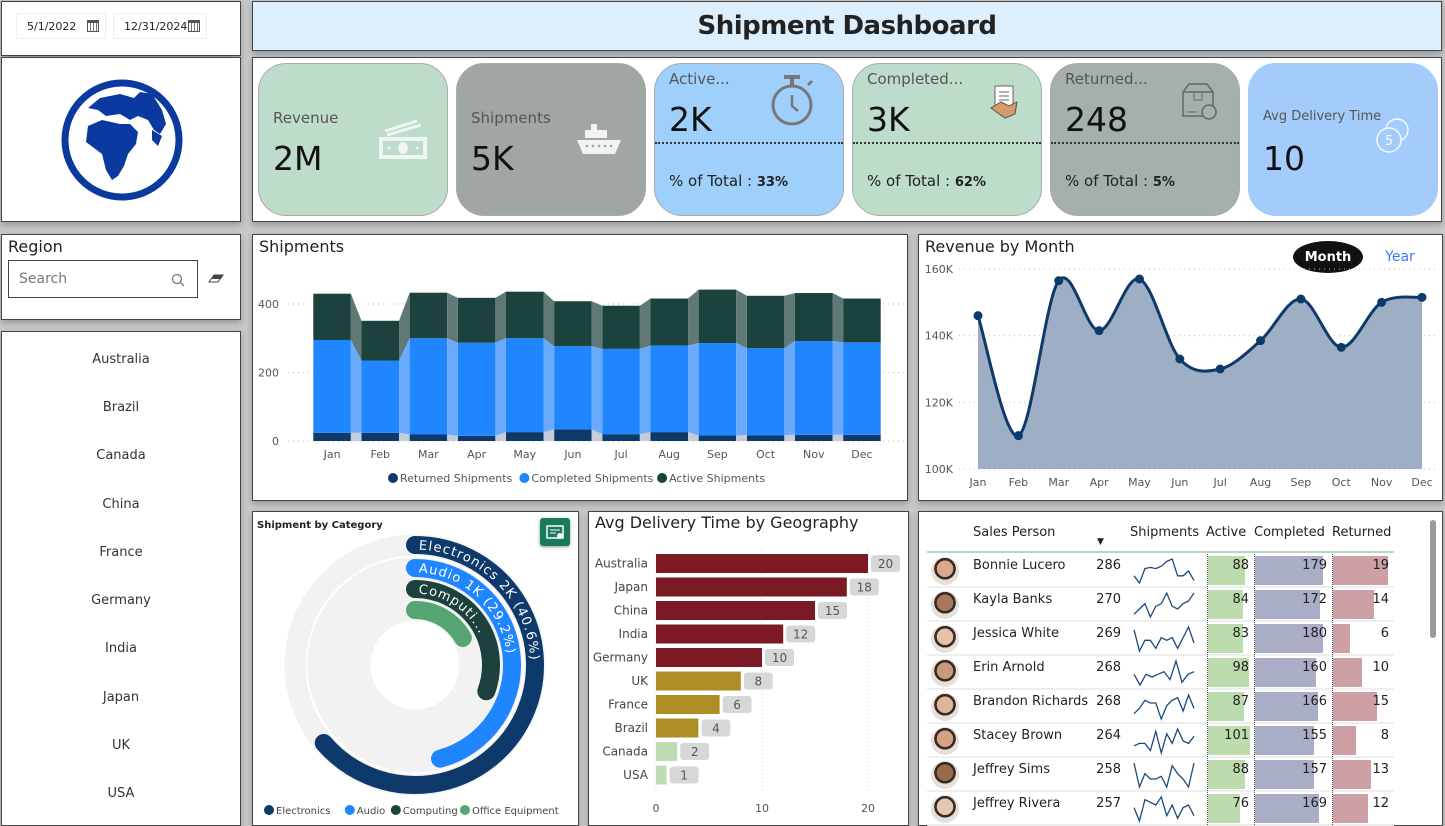 This screenshot has width=1445, height=826. I want to click on arc-audio, so click(463, 663).